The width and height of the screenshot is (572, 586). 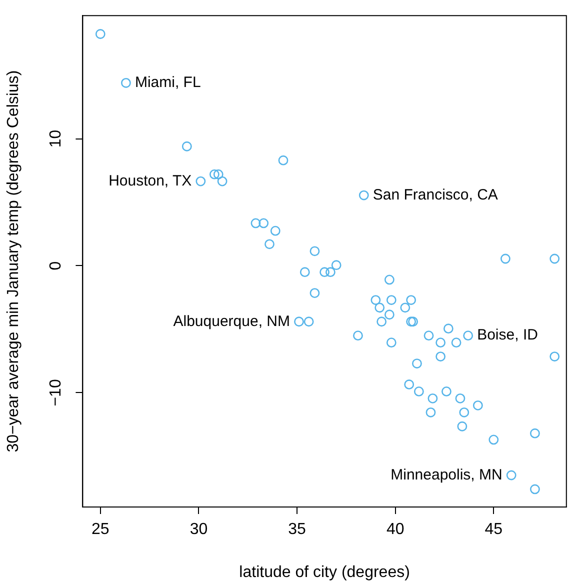 What do you see at coordinates (56, 265) in the screenshot?
I see `y-tick-label: 0` at bounding box center [56, 265].